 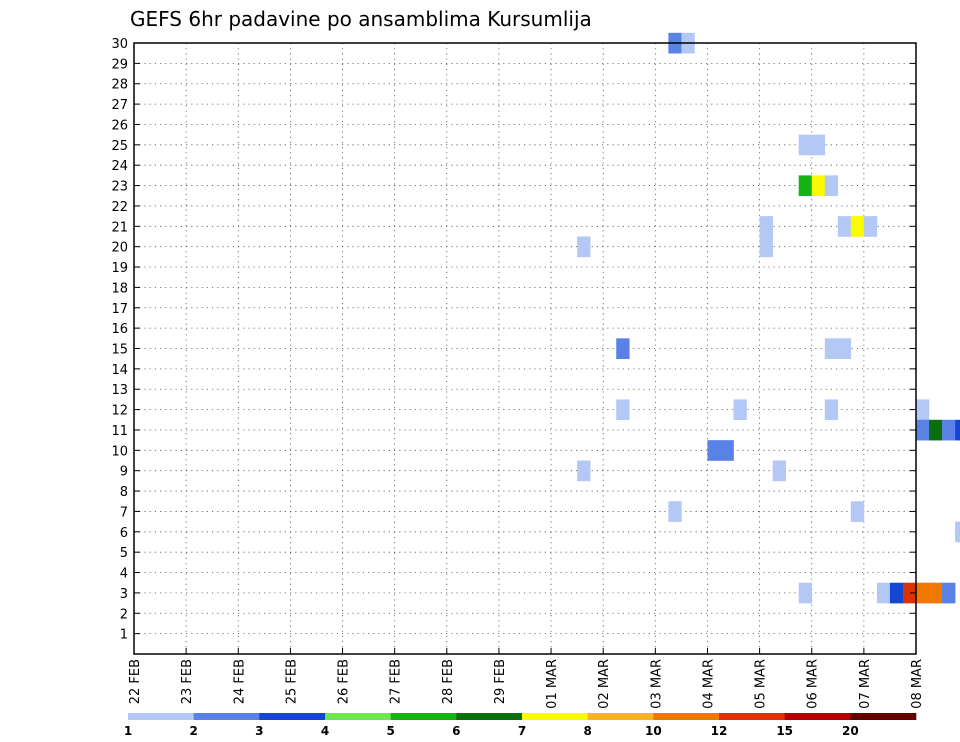 What do you see at coordinates (119, 105) in the screenshot?
I see `y-tick-label: 27` at bounding box center [119, 105].